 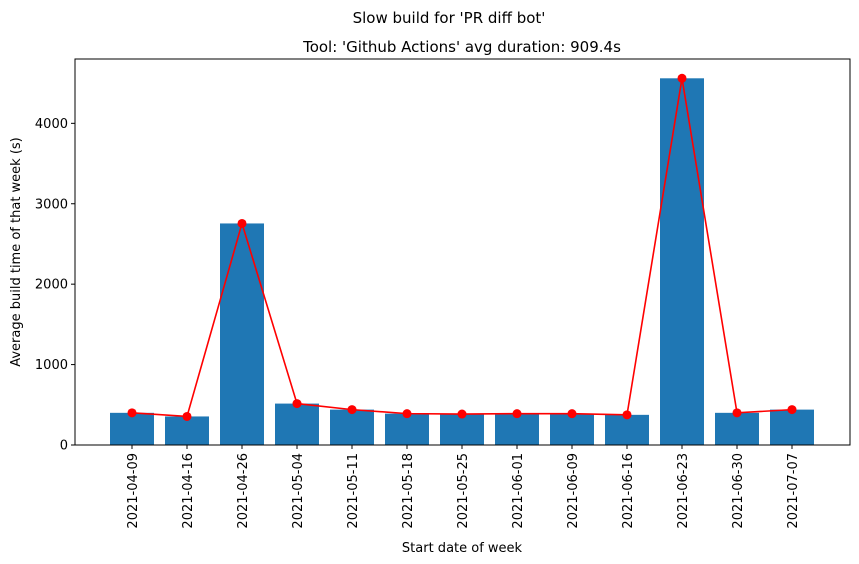 I want to click on x-tick-label: 2021-06-30, so click(x=738, y=491).